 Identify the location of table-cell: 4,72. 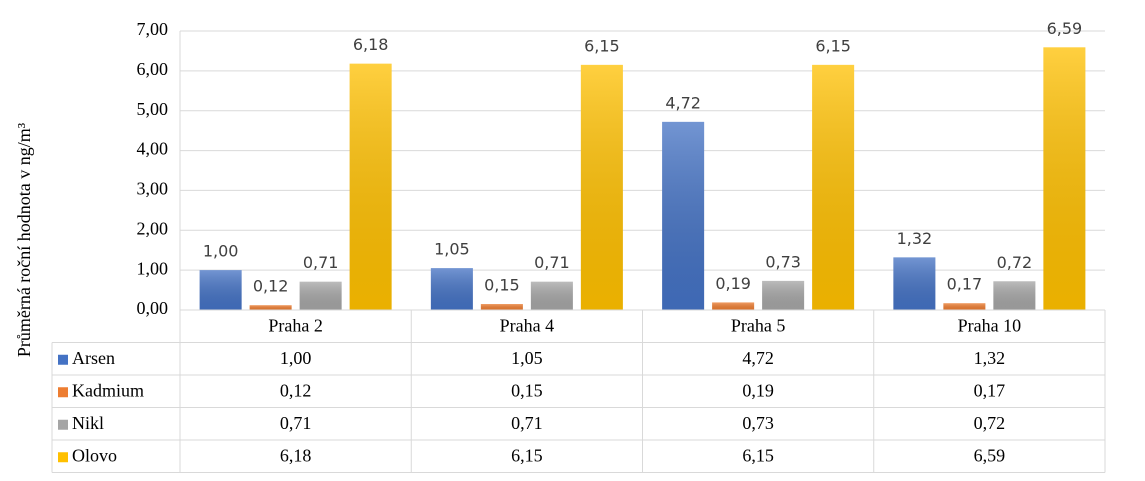
(758, 358).